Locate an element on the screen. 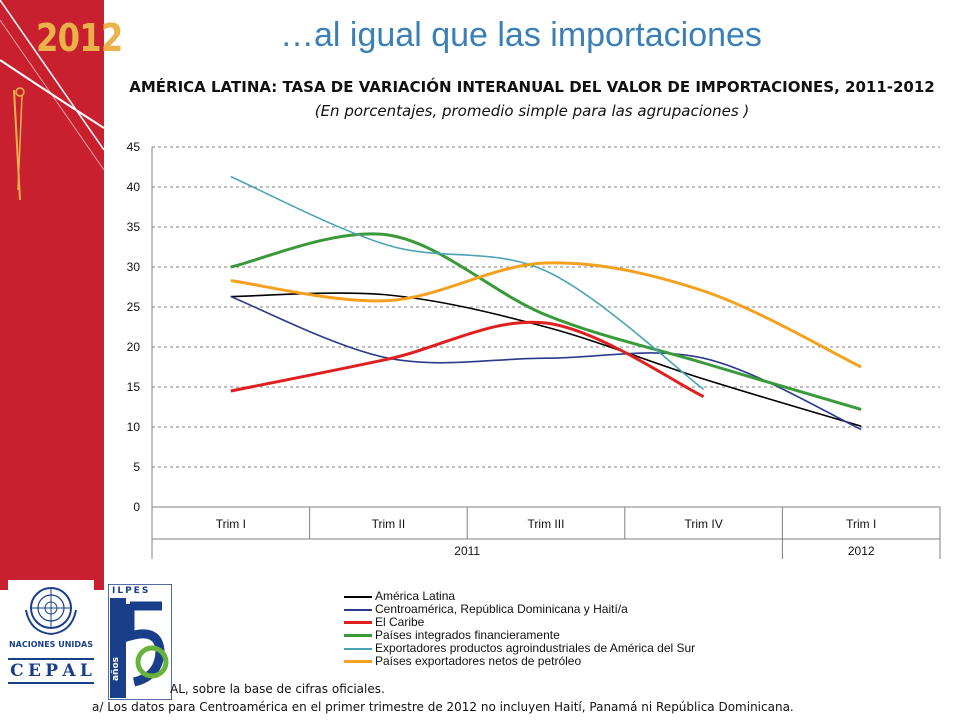 The height and width of the screenshot is (720, 960). legend-label: Países exportadores netos de petróleo is located at coordinates (478, 661).